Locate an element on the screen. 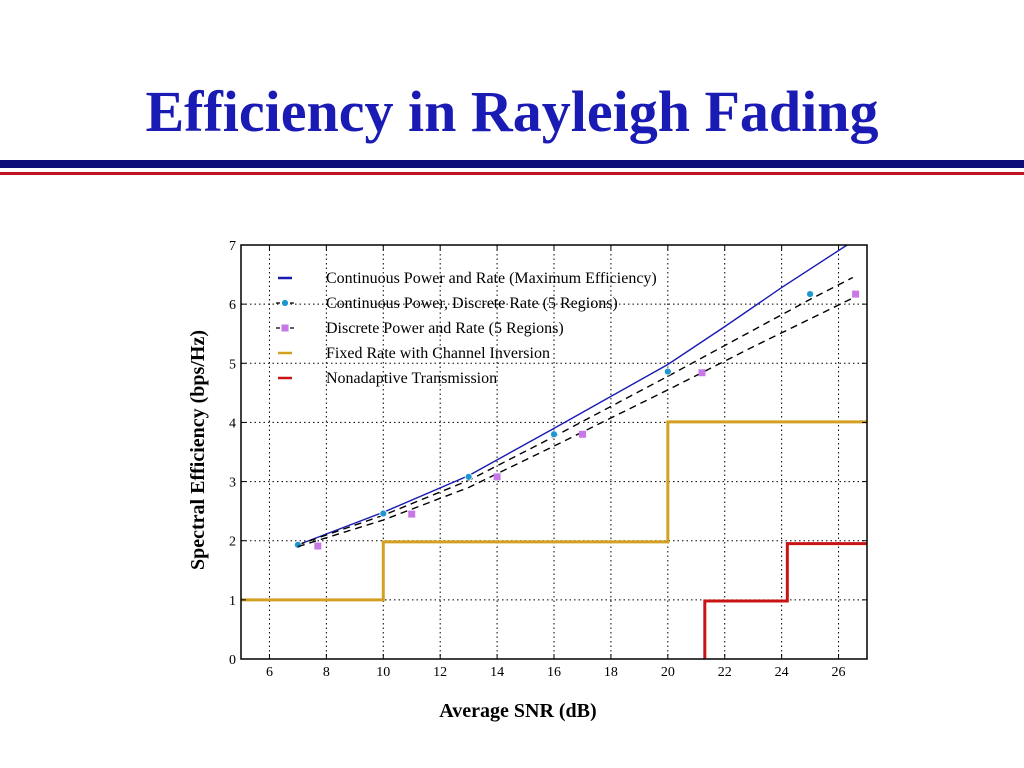 Image resolution: width=1024 pixels, height=768 pixels. legend-item: Fixed Rate with Channel Inversion is located at coordinates (414, 353).